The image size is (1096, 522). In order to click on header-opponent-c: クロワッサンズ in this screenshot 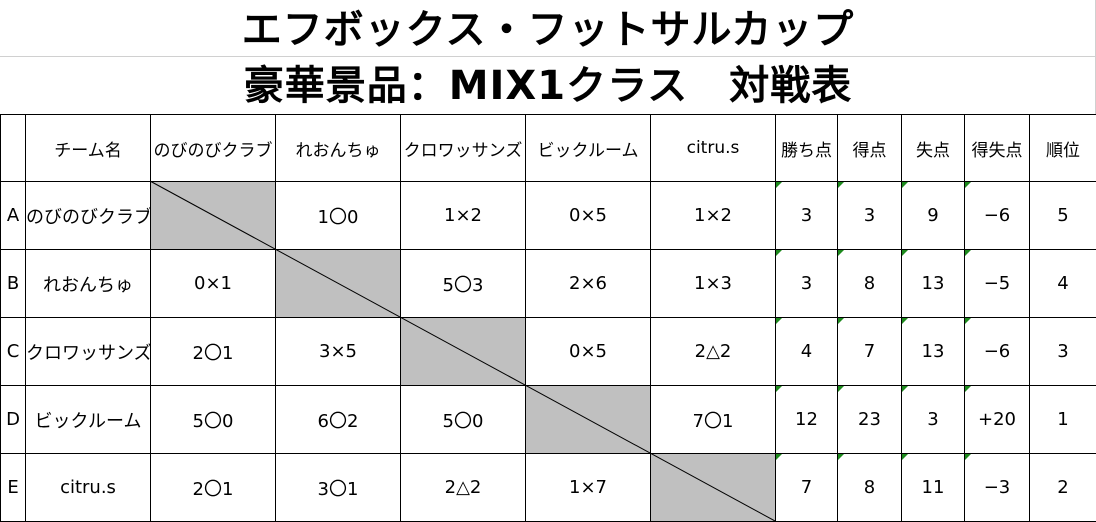, I will do `click(463, 148)`.